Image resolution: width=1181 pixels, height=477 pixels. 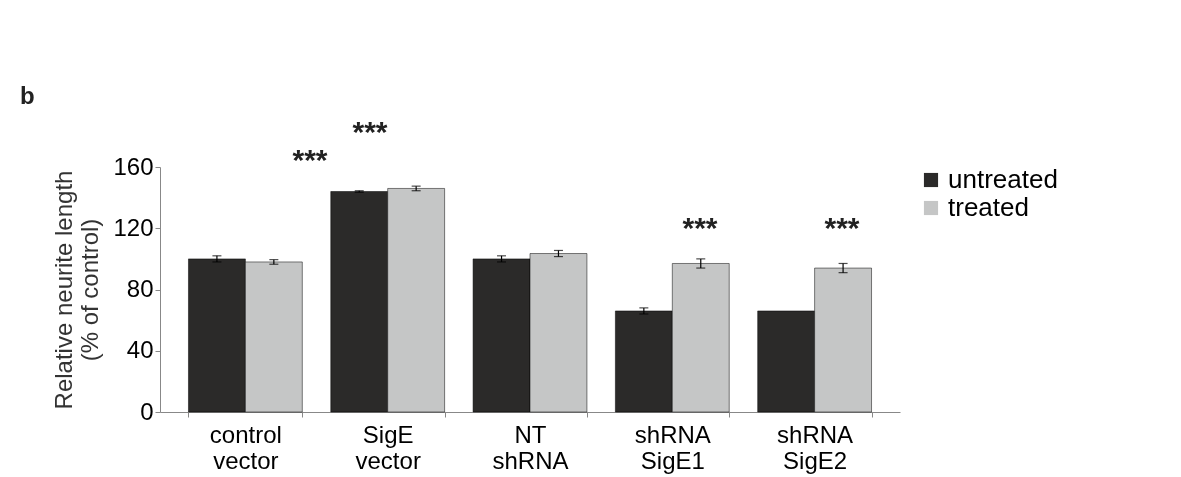 I want to click on legend-label: treated, so click(x=988, y=207).